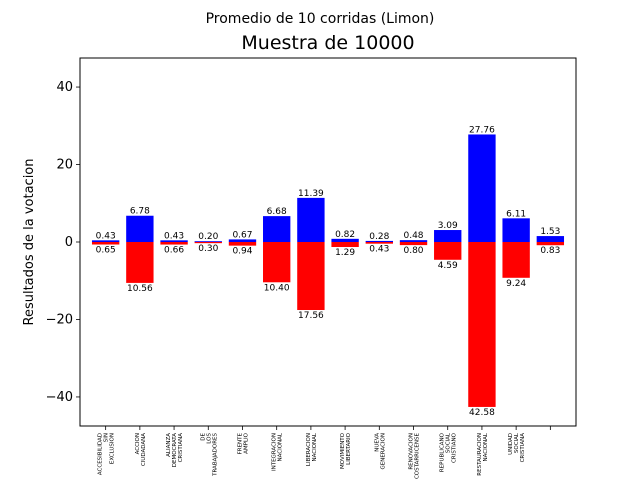  I want to click on data-label-s1-10: 4.59, so click(448, 266).